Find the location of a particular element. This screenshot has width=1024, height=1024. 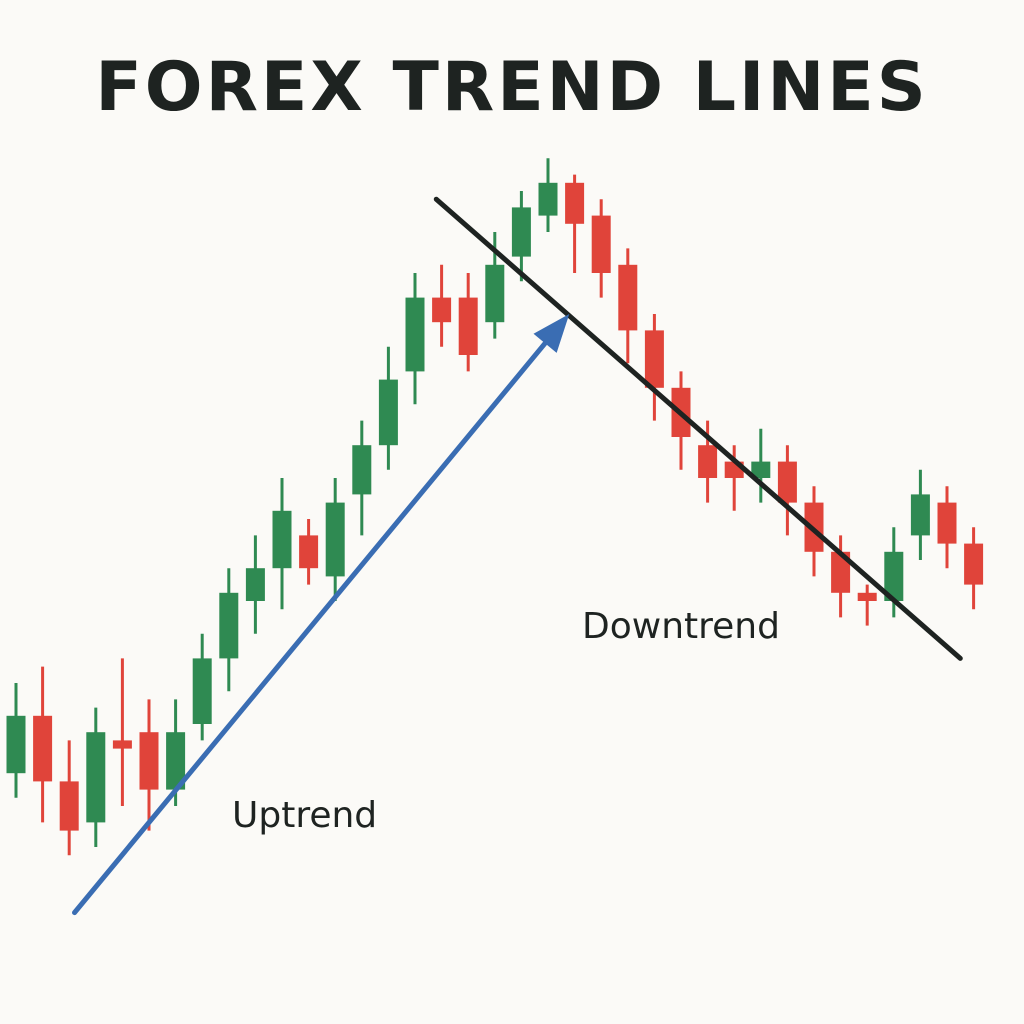

downtrend-label: Downtrend is located at coordinates (681, 626).